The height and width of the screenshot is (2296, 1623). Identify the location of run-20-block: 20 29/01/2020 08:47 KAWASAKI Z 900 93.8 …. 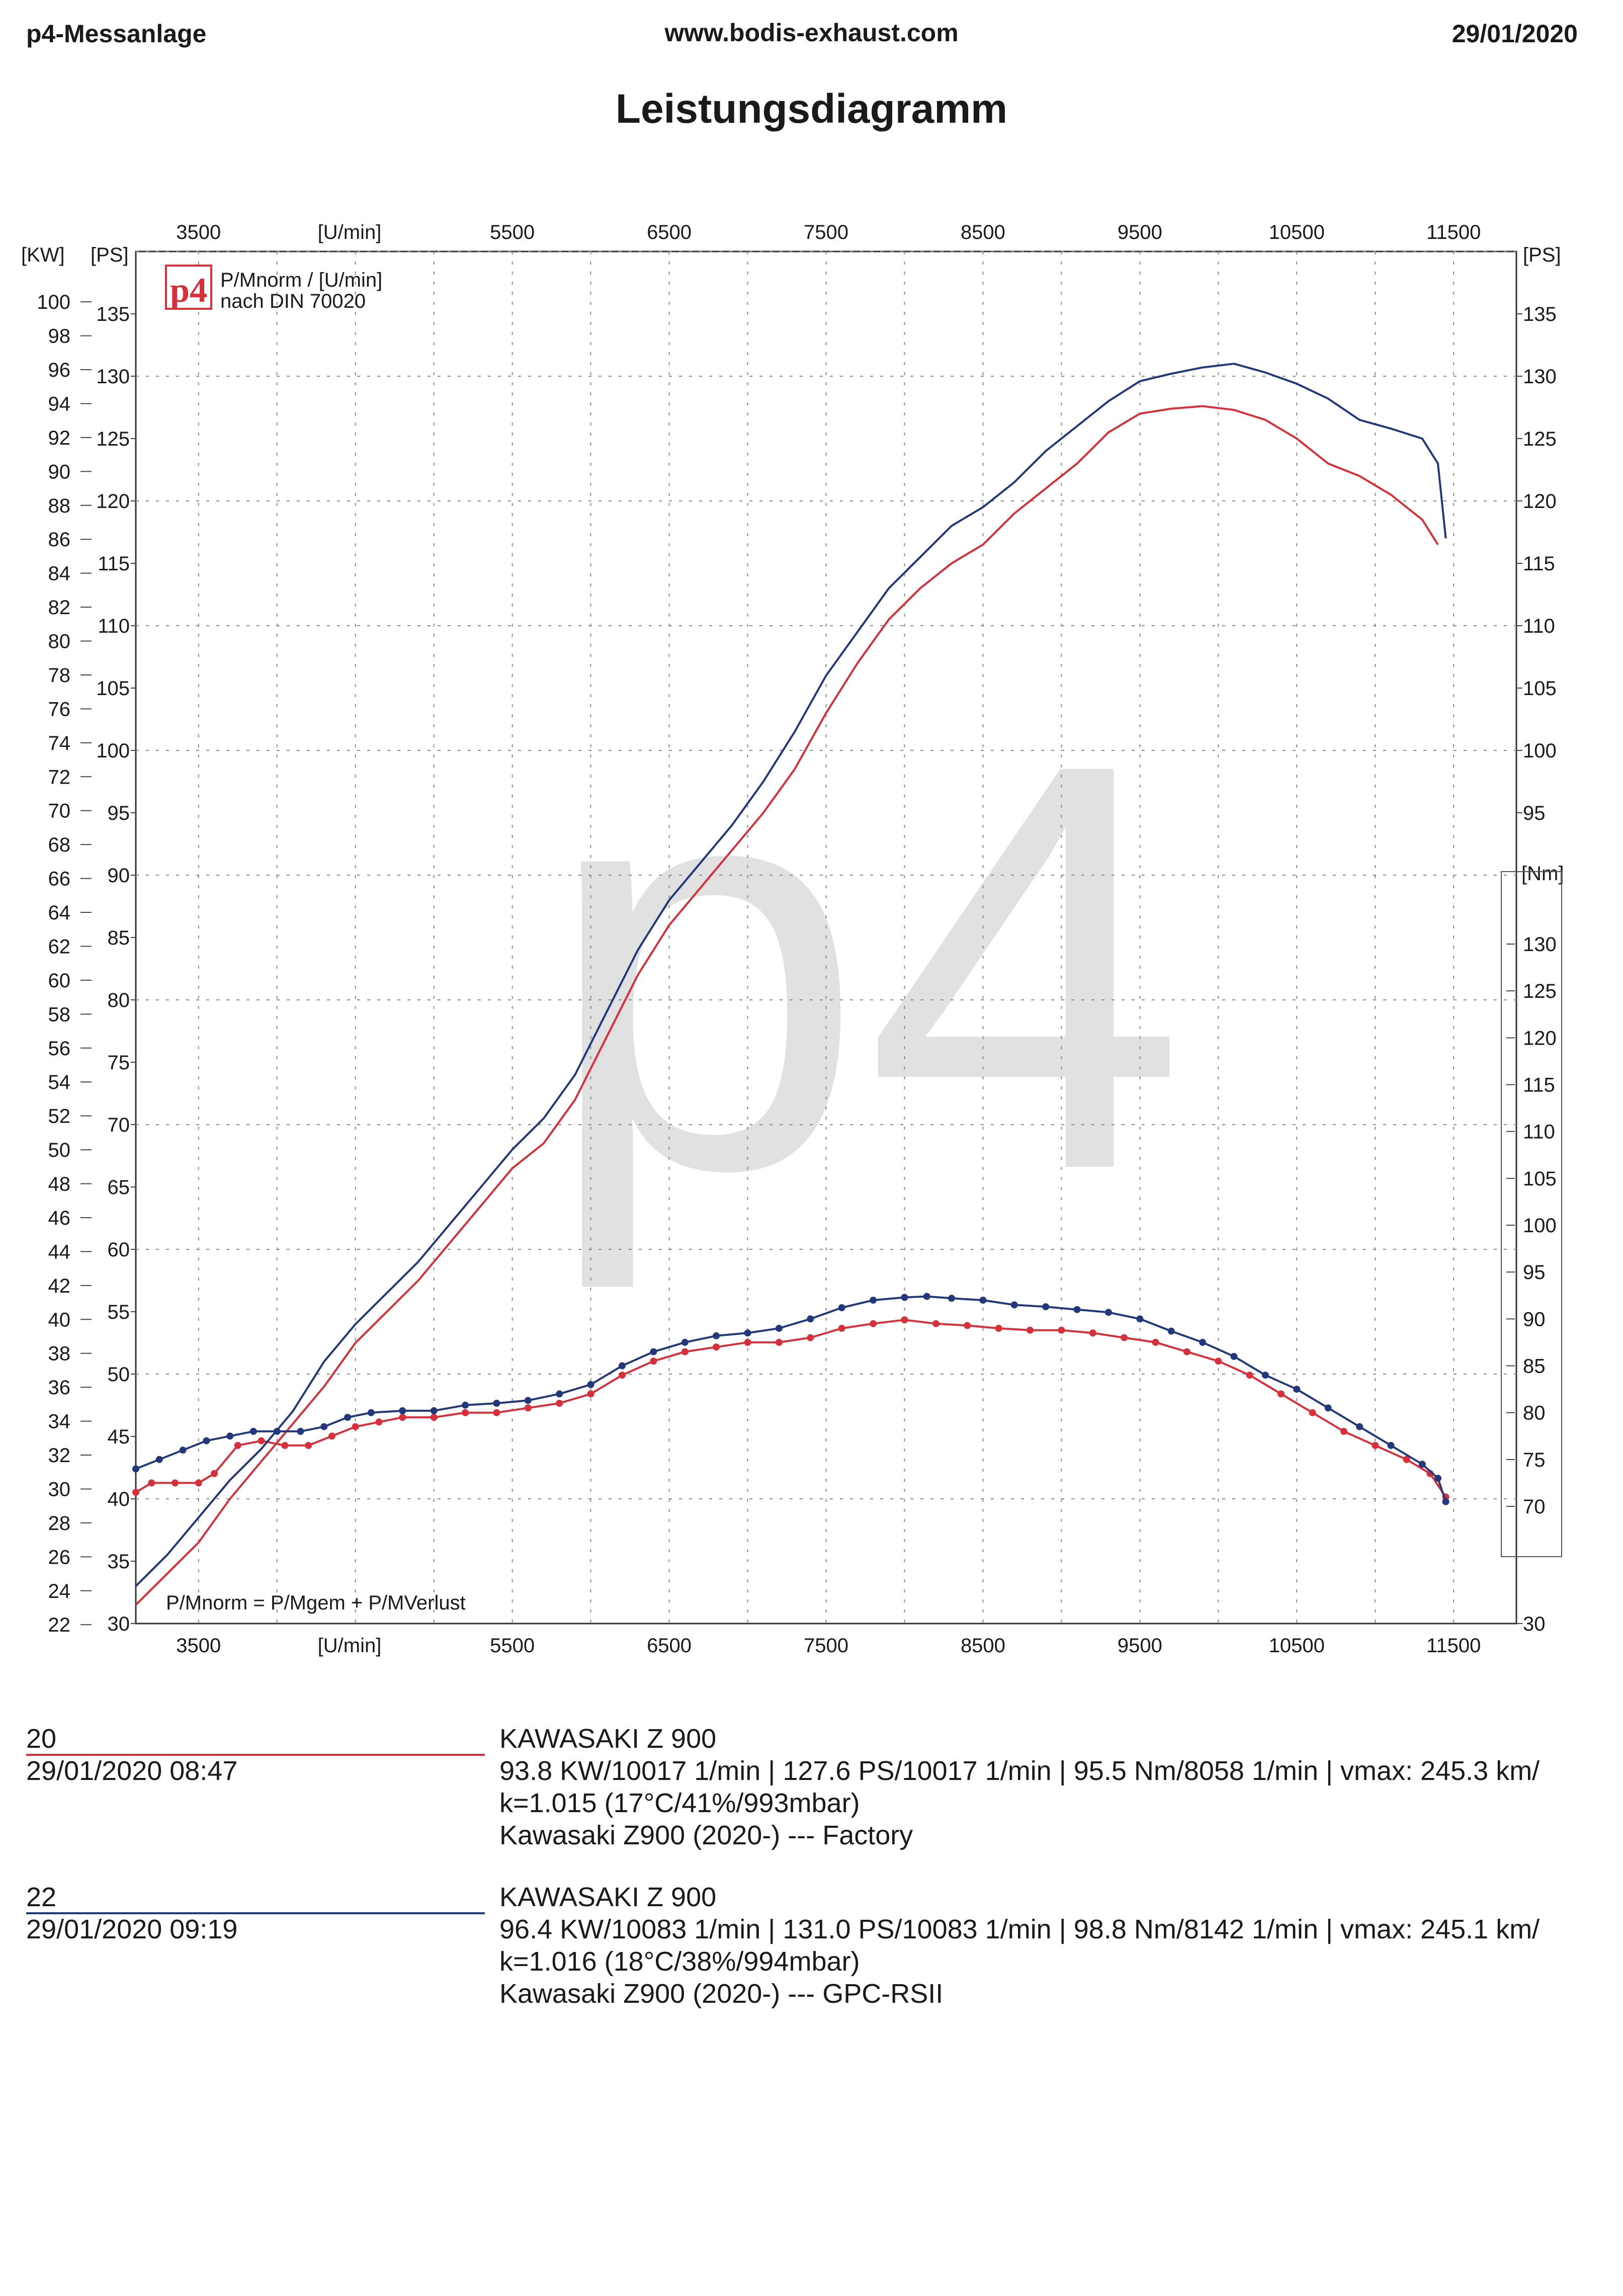
(811, 1788).